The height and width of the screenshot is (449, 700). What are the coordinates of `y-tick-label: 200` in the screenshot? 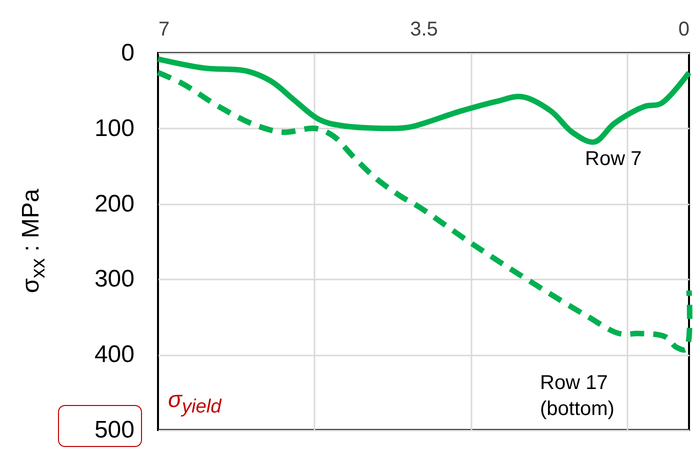 It's located at (114, 204).